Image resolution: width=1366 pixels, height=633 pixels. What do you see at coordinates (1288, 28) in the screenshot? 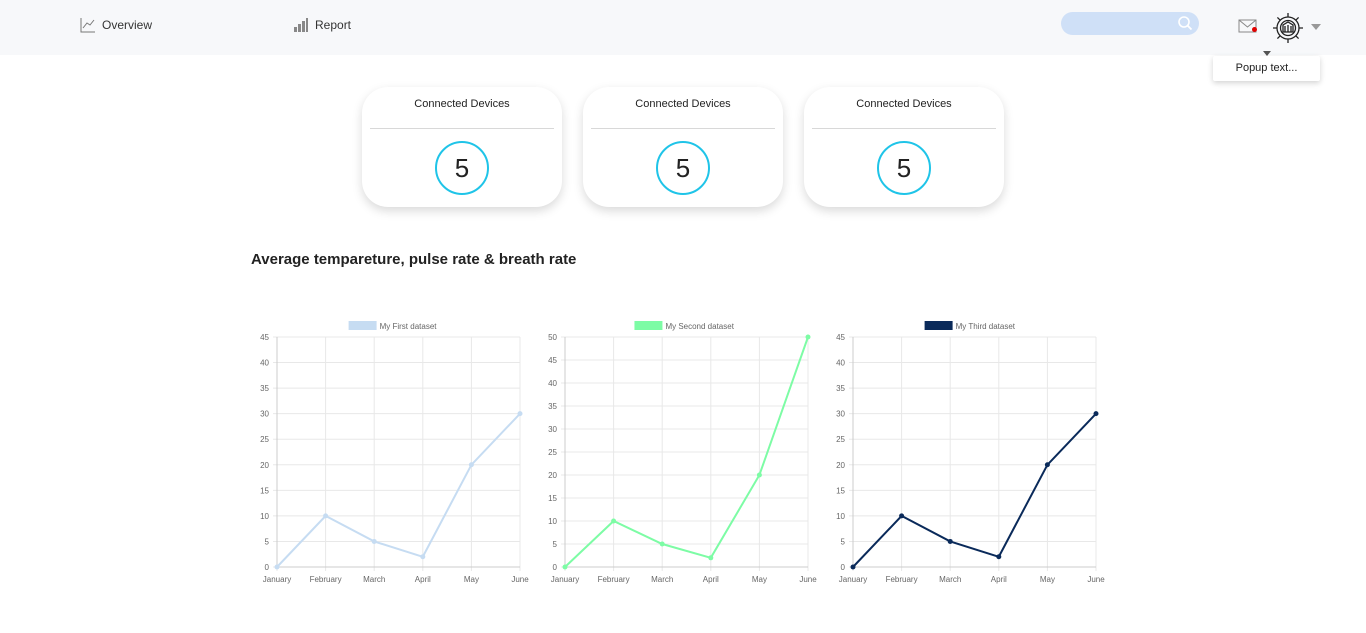
I see `avatar` at bounding box center [1288, 28].